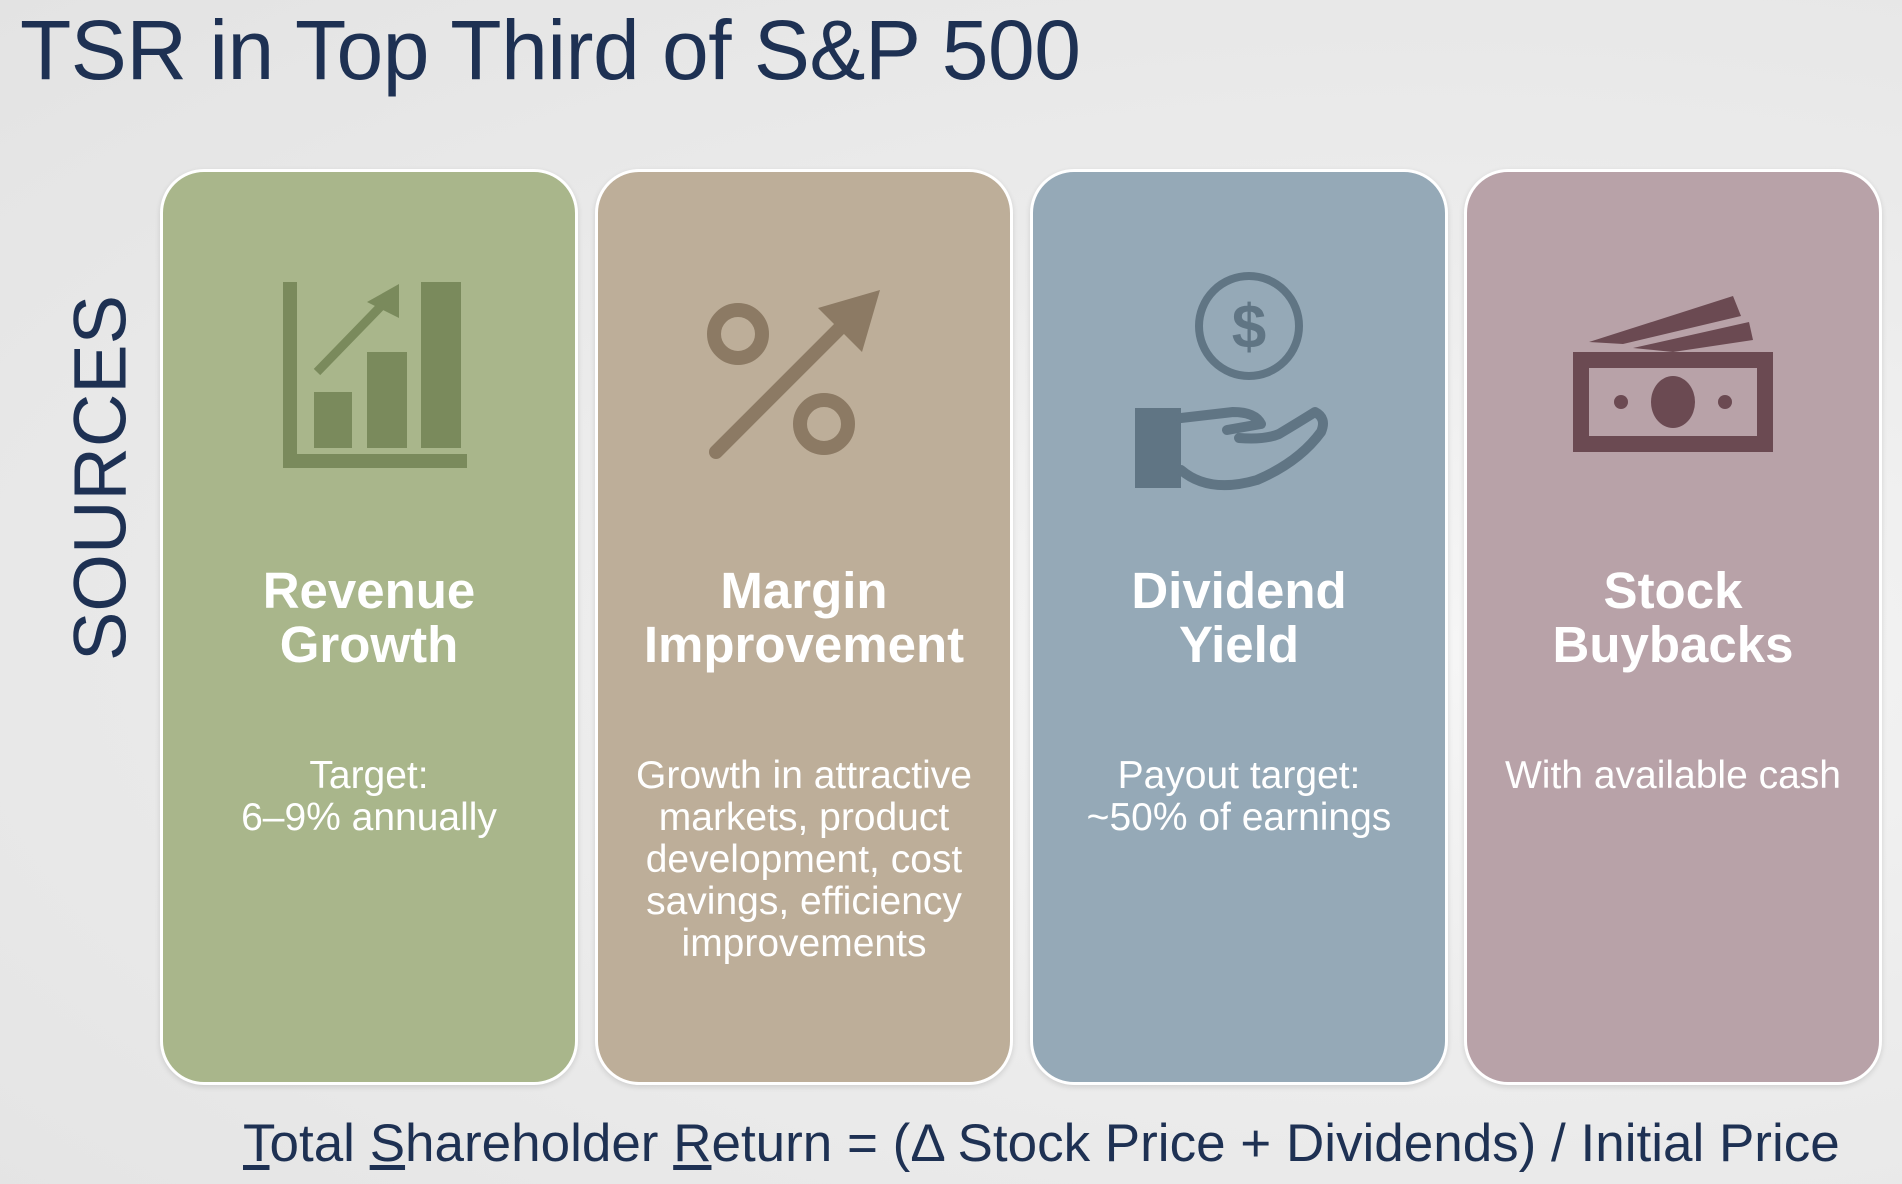 This screenshot has height=1184, width=1902. I want to click on card-desc-line: Payout target:, so click(1239, 775).